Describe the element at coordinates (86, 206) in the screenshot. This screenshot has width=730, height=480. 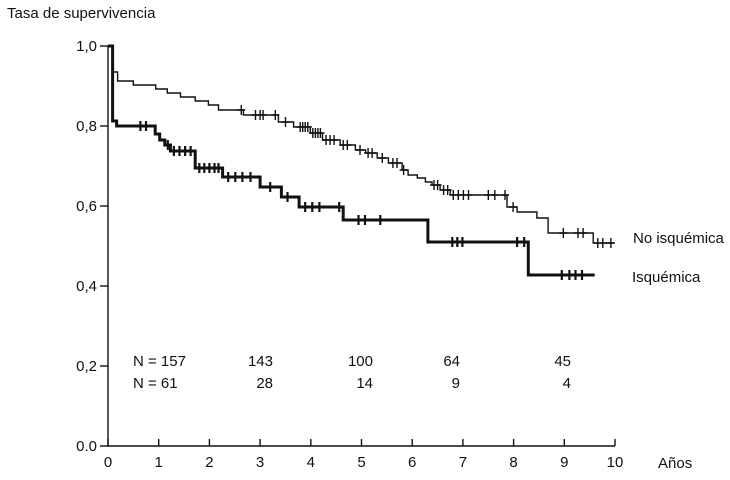
I see `y-tick-label: 0,6` at that location.